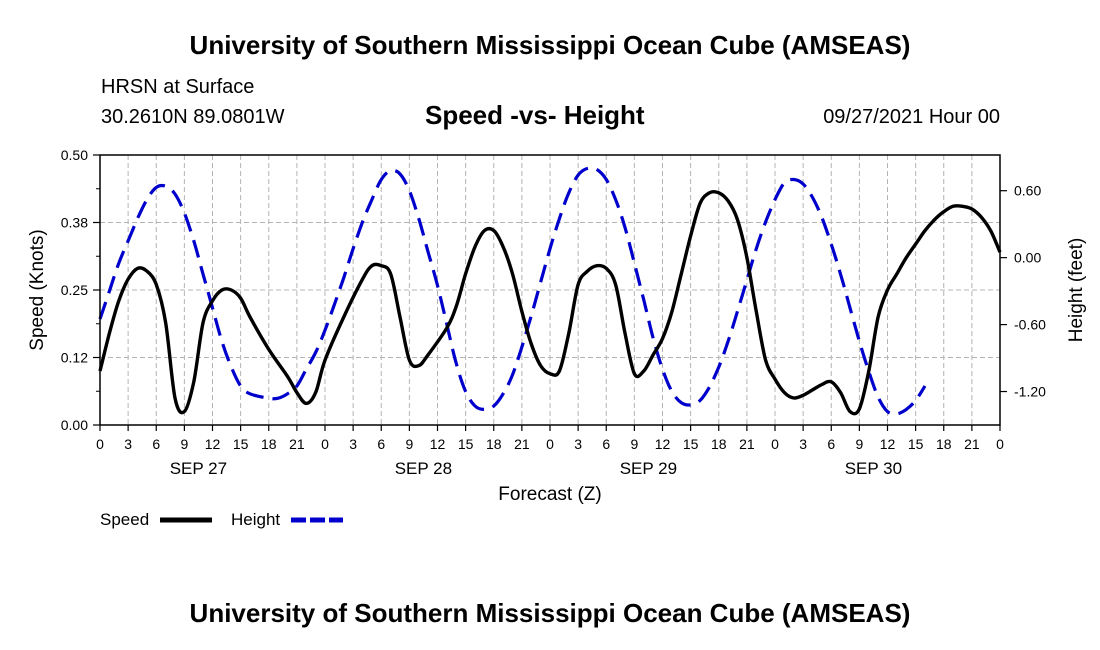 The image size is (1100, 650). I want to click on y-axis-left-label: Speed (Knots), so click(37, 289).